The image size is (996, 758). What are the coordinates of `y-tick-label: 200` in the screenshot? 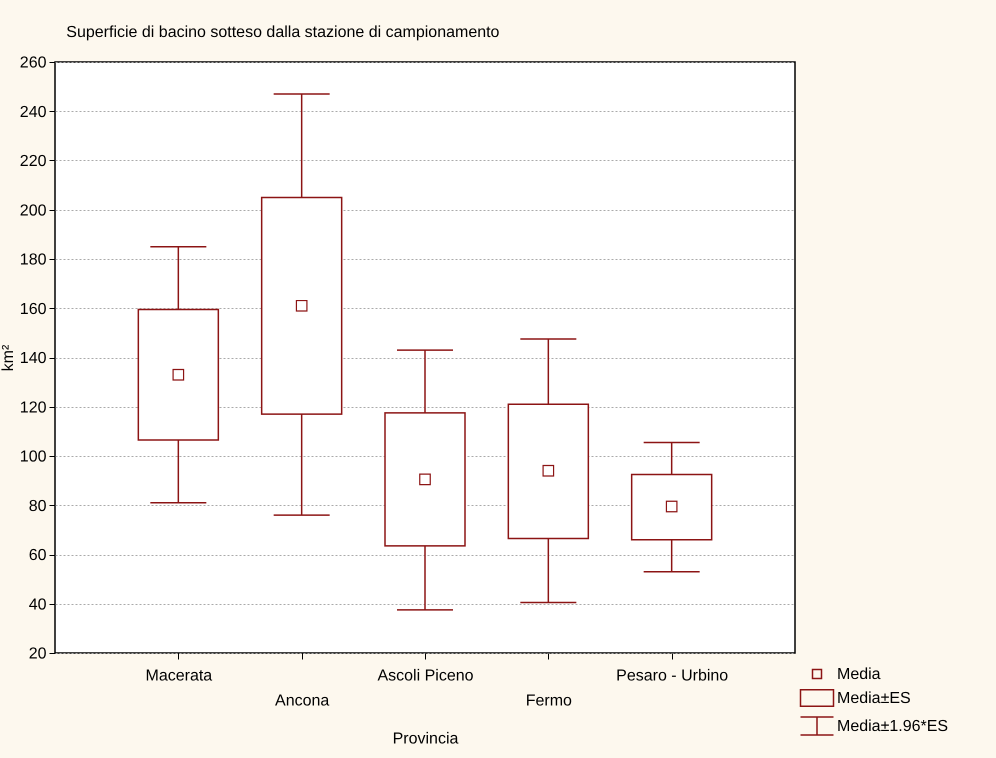 It's located at (33, 211).